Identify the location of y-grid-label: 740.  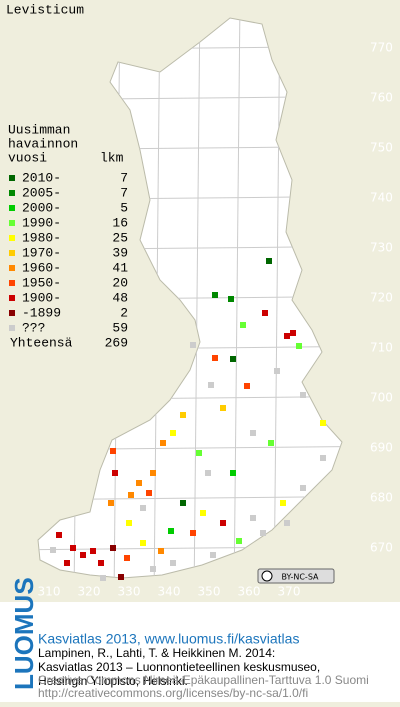
(381, 198).